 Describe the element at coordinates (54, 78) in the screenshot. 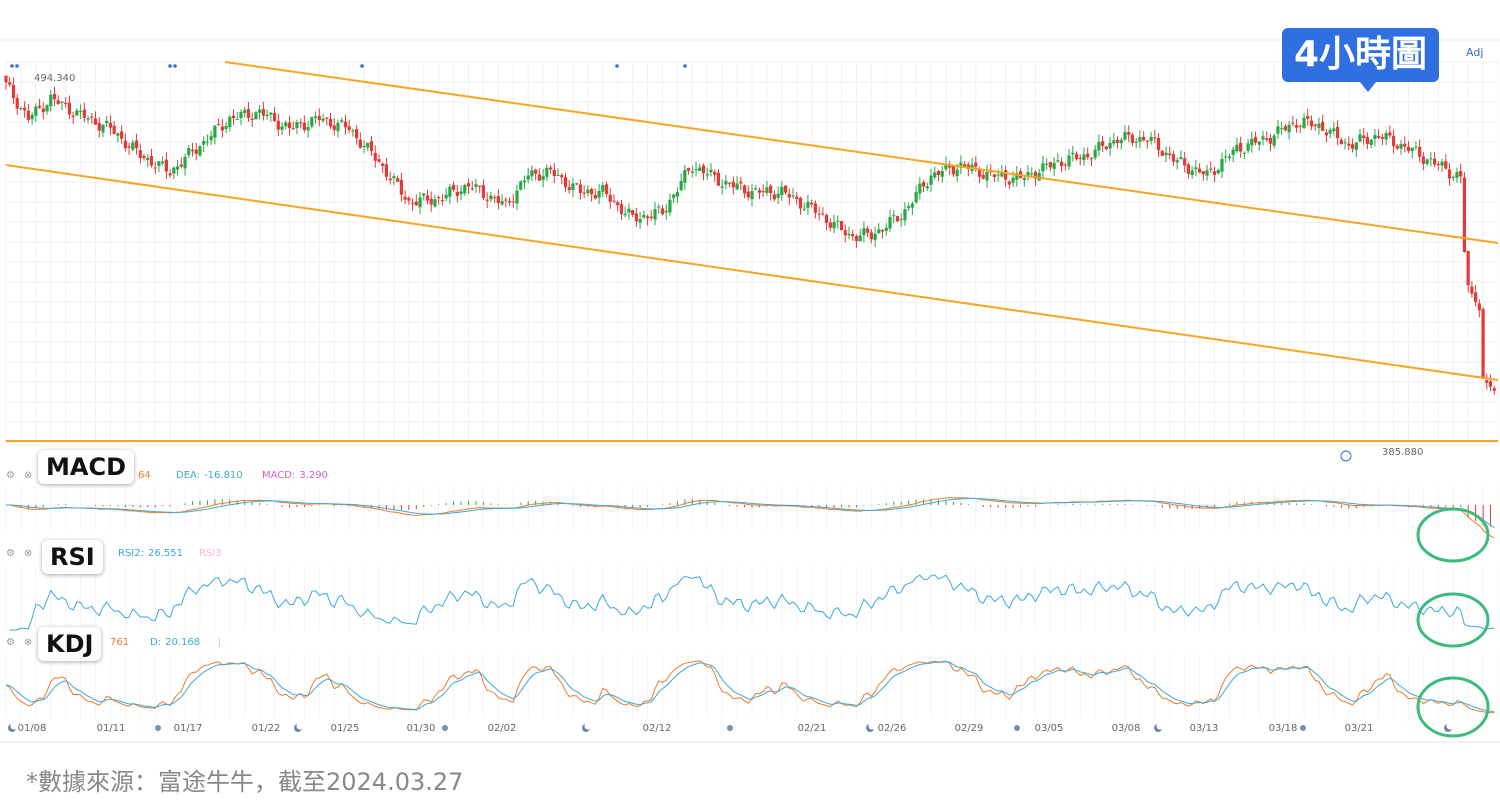

I see `price-high-label: 494.340` at that location.